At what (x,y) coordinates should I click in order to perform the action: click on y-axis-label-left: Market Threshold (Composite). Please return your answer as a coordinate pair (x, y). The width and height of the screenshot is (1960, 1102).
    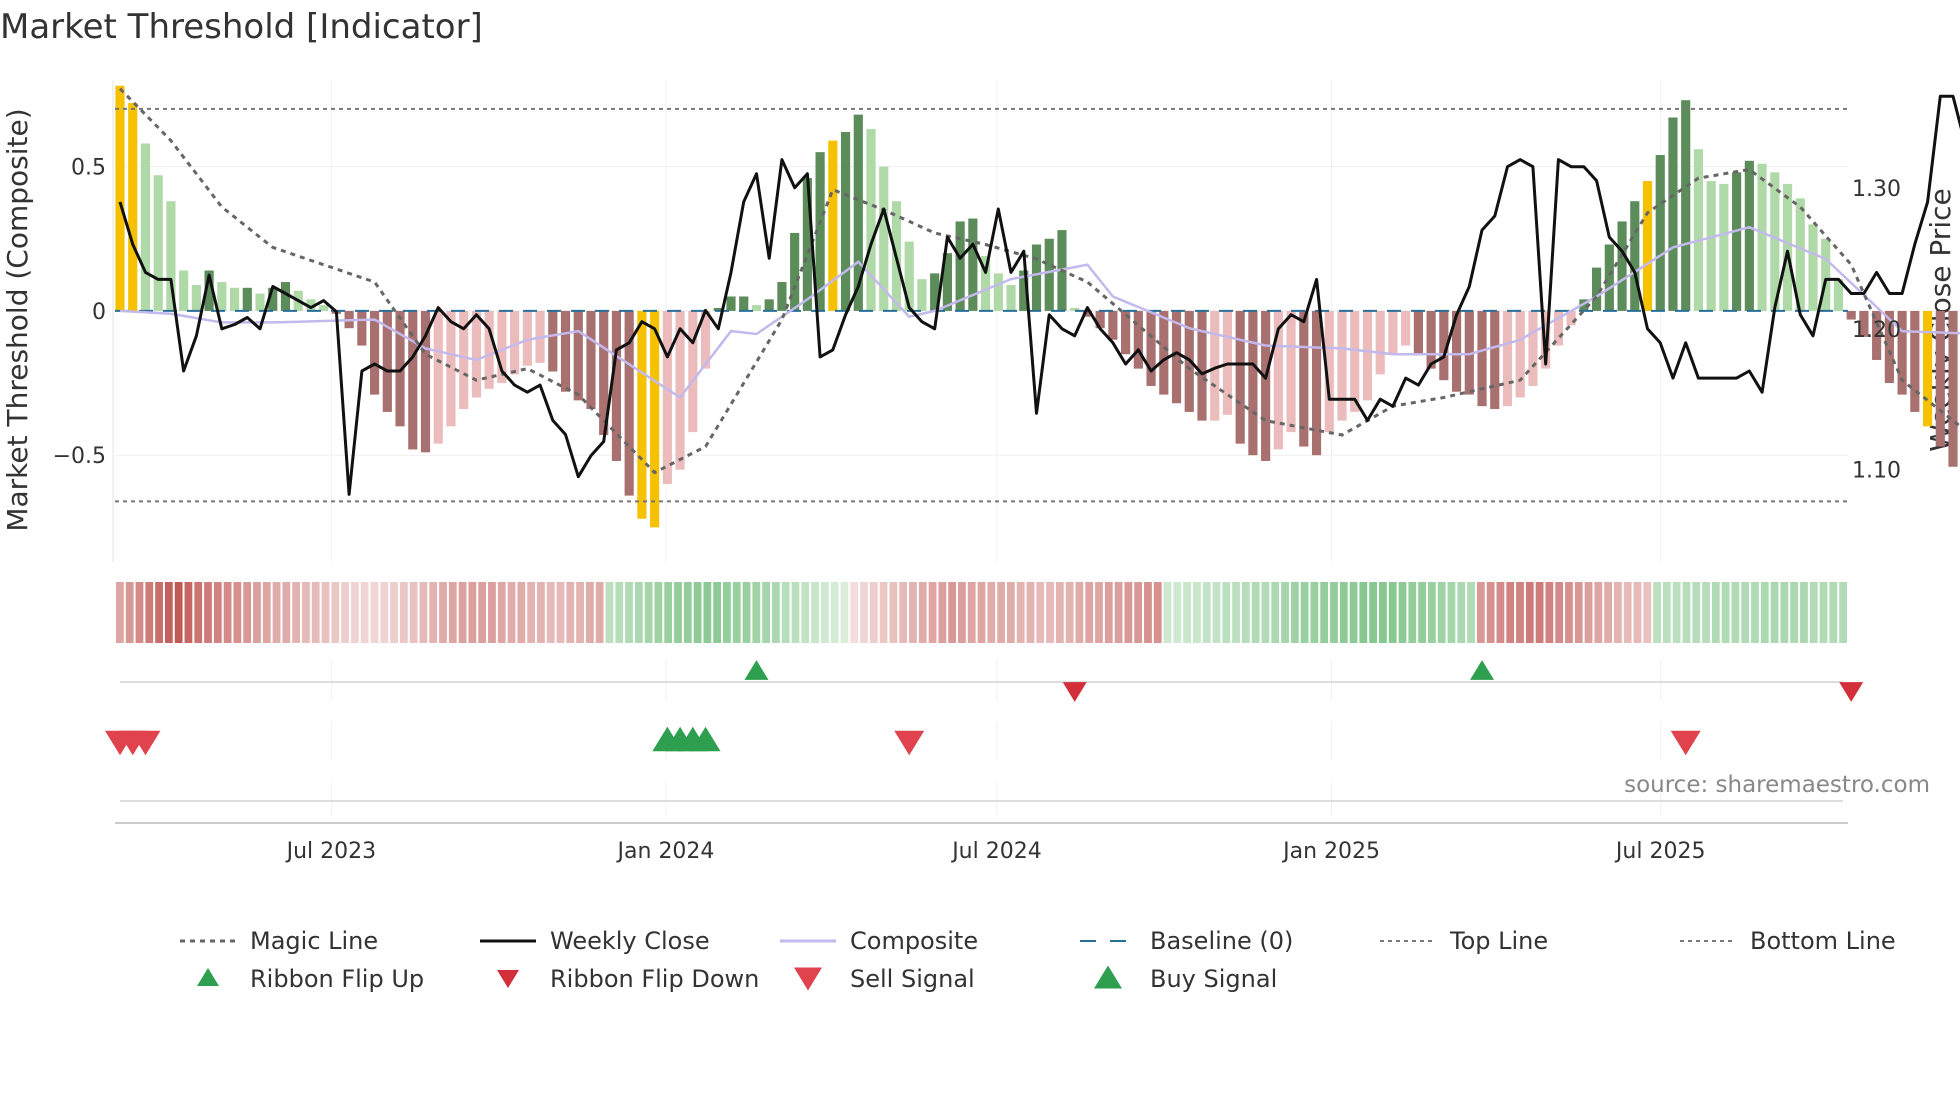
    Looking at the image, I should click on (17, 319).